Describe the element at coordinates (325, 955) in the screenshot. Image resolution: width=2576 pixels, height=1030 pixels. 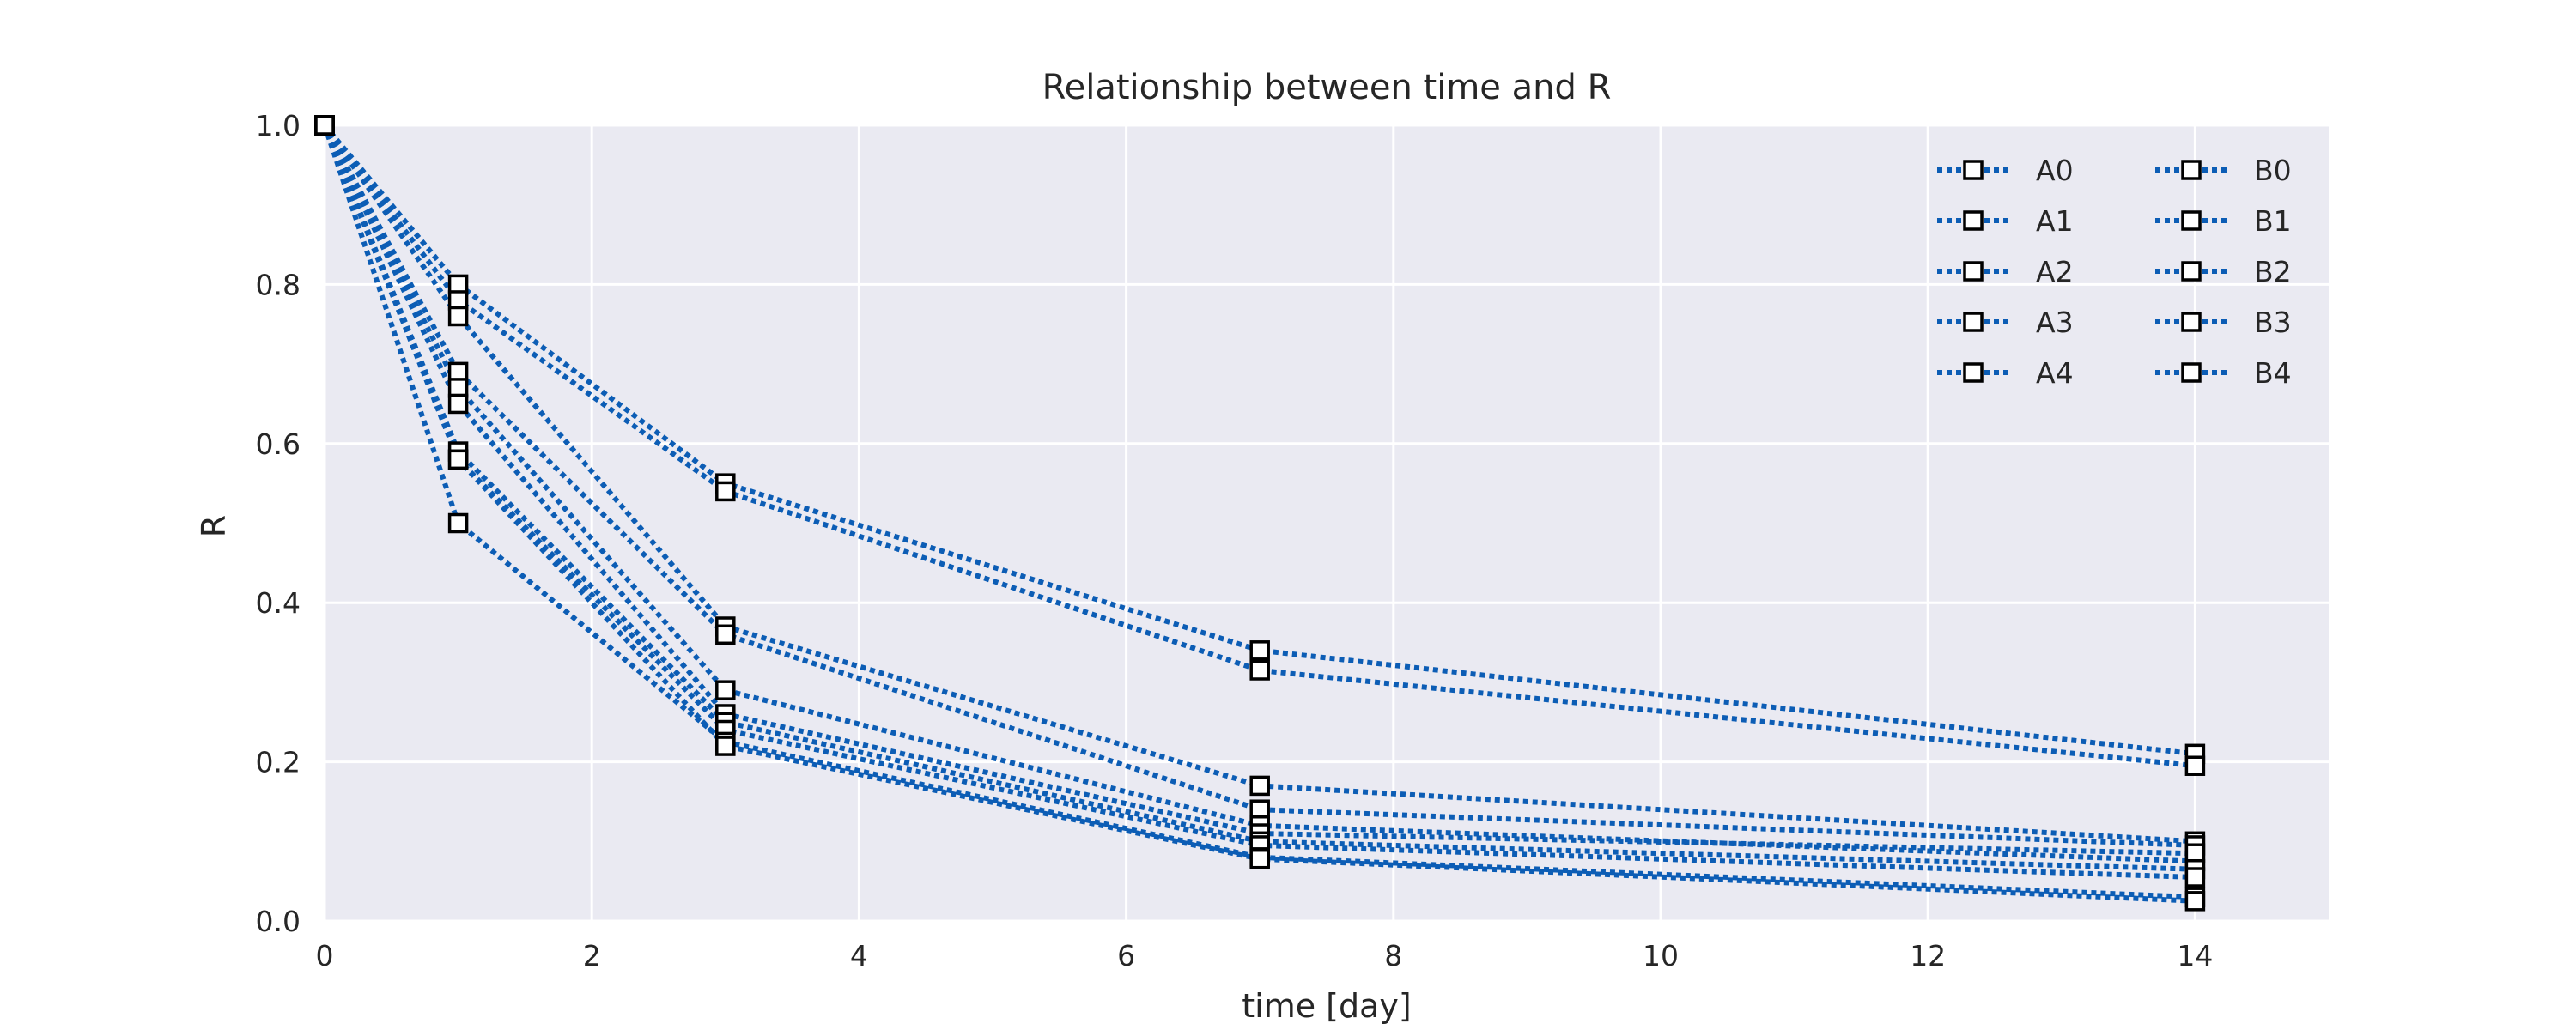
I see `x-tick-label: 0` at that location.